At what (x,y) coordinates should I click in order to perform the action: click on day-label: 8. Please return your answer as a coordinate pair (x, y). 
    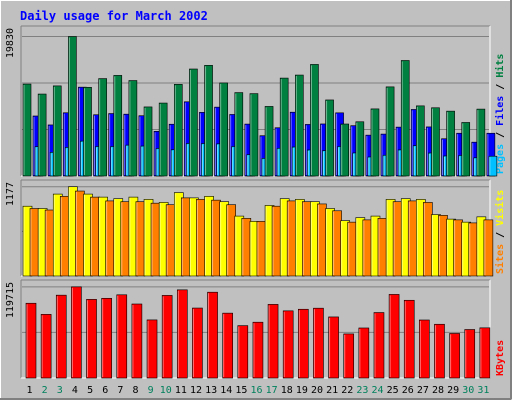
    Looking at the image, I should click on (135, 390).